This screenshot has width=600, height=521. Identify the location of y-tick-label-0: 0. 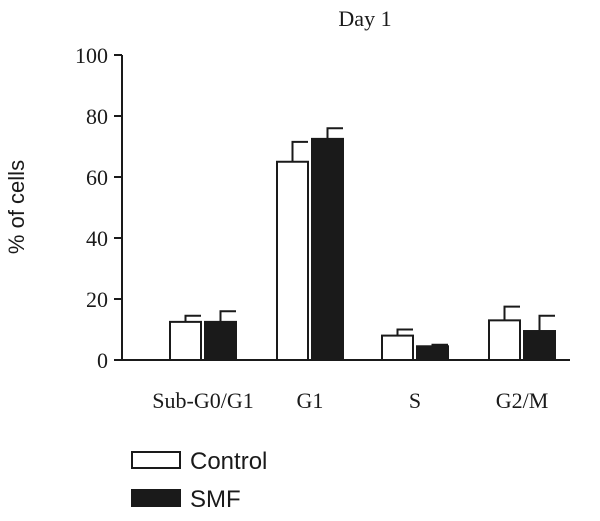
(102, 360).